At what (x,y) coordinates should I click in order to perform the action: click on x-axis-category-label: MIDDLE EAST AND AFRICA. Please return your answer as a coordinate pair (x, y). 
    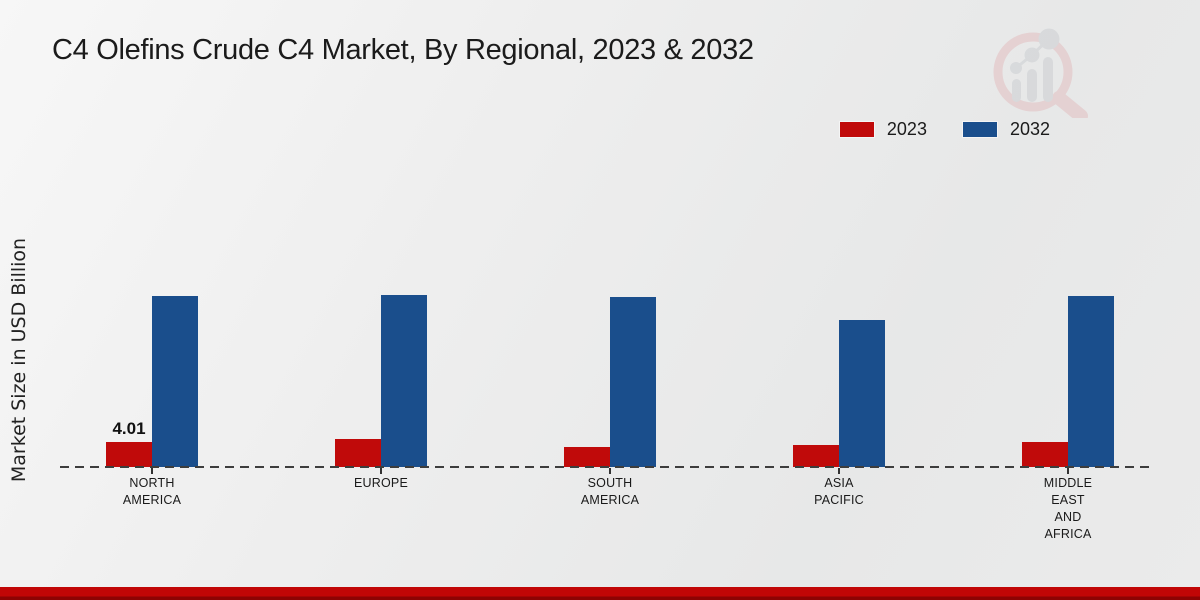
    Looking at the image, I should click on (1068, 508).